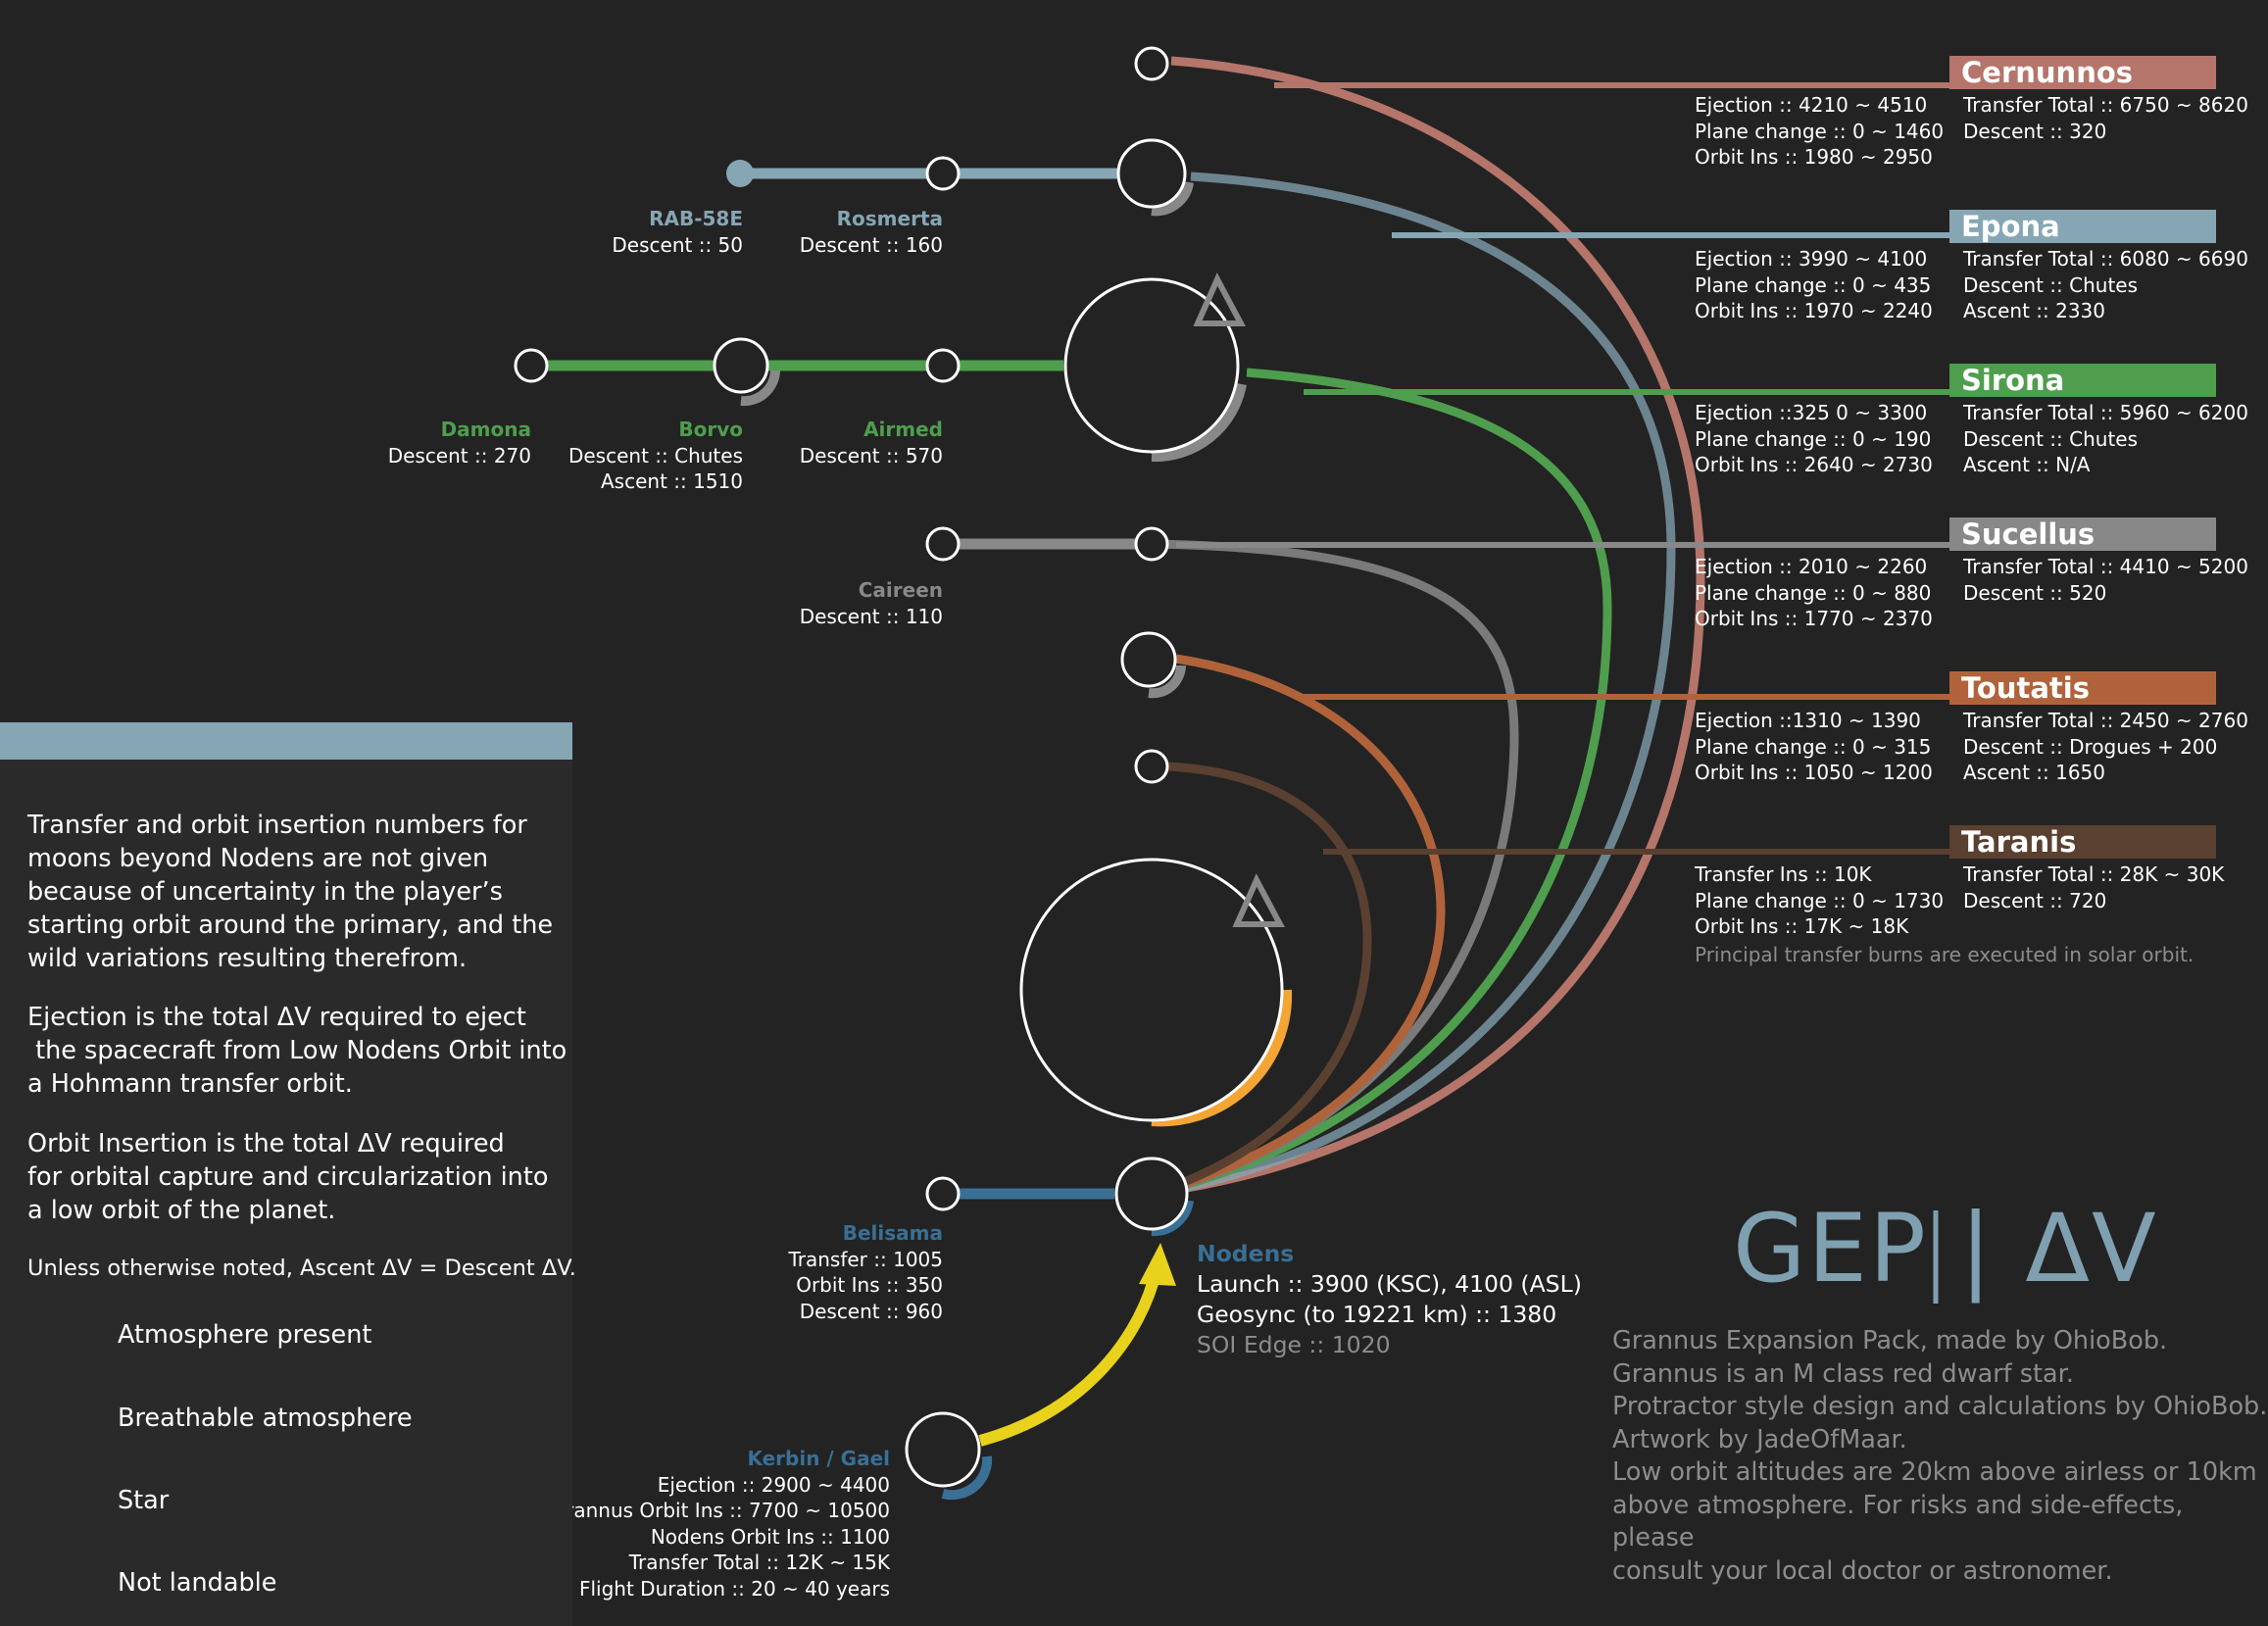 This screenshot has height=1626, width=2268. What do you see at coordinates (2082, 534) in the screenshot?
I see `header-sucellus: Sucellus` at bounding box center [2082, 534].